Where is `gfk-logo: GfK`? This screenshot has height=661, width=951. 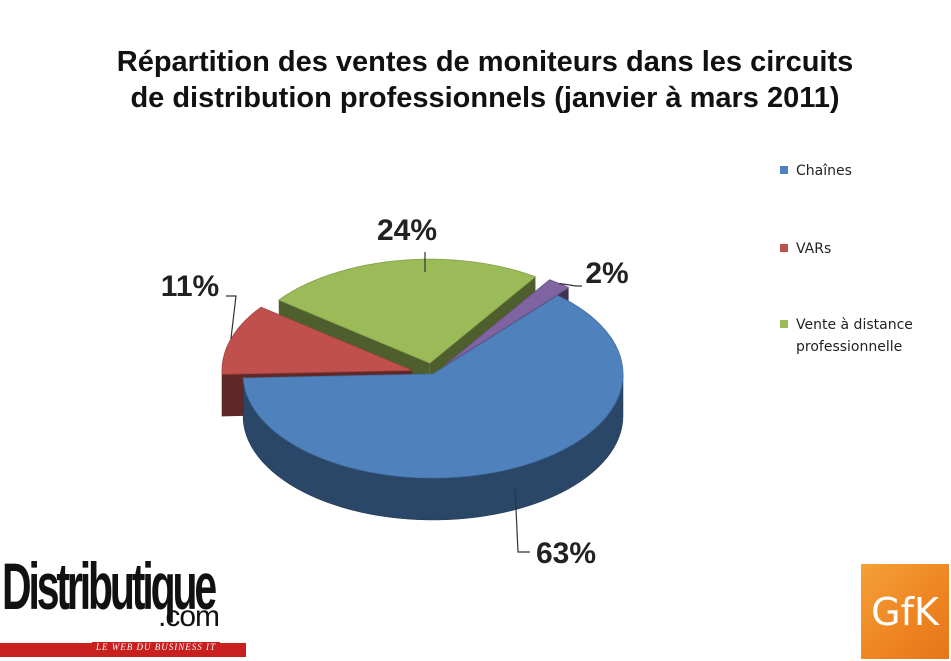
gfk-logo: GfK is located at coordinates (905, 611).